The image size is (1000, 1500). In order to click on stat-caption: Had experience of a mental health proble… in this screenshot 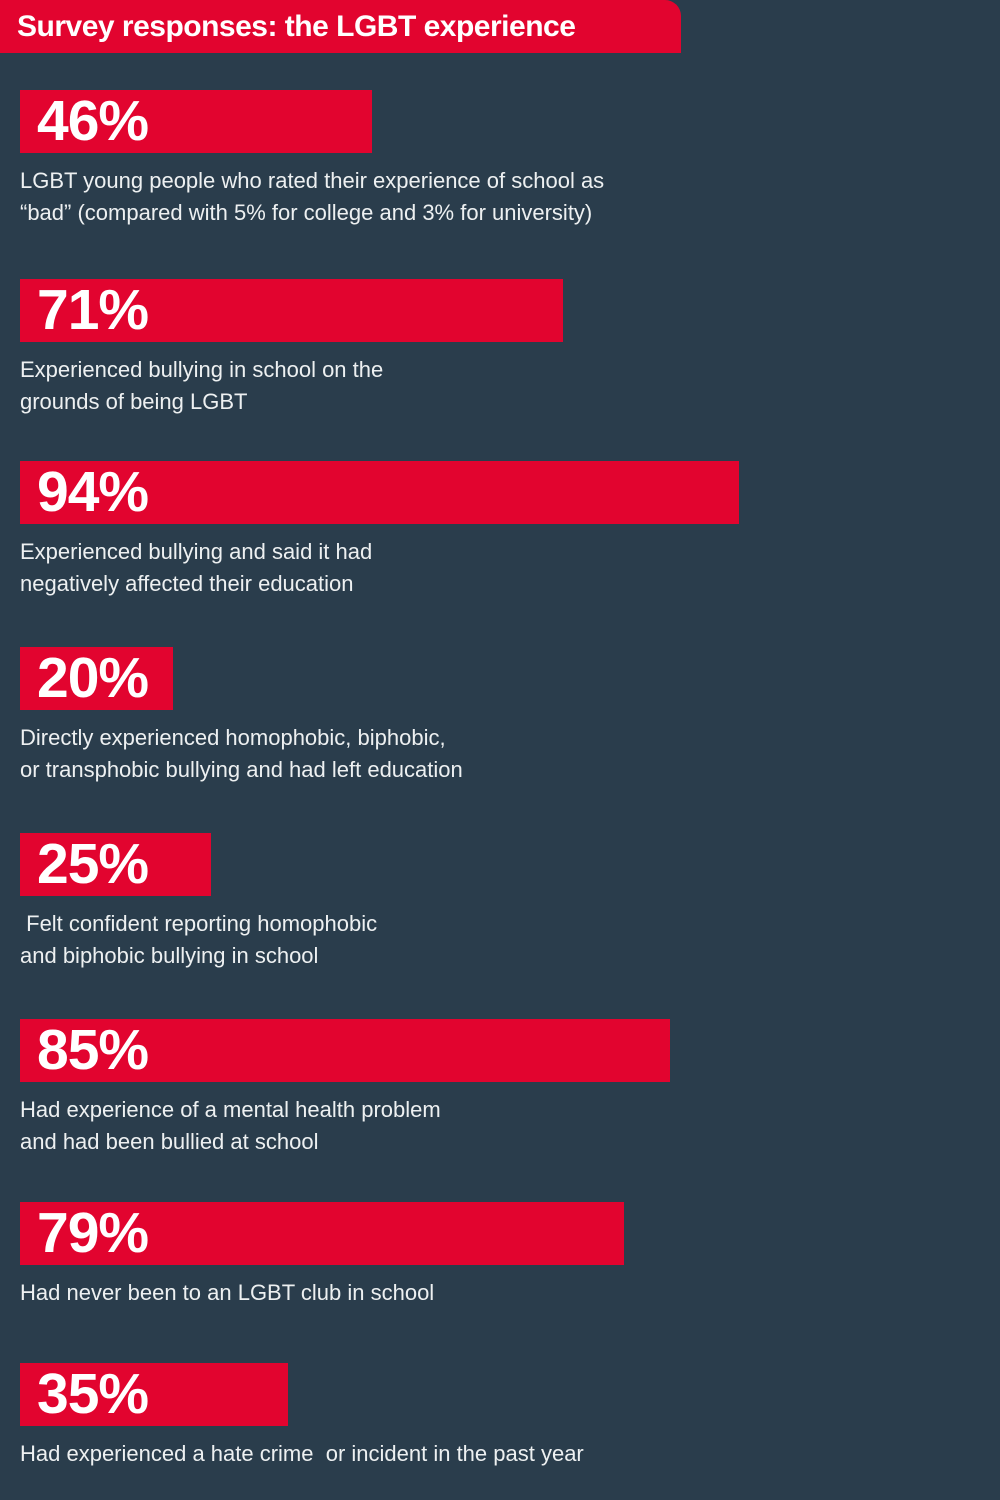, I will do `click(230, 1125)`.